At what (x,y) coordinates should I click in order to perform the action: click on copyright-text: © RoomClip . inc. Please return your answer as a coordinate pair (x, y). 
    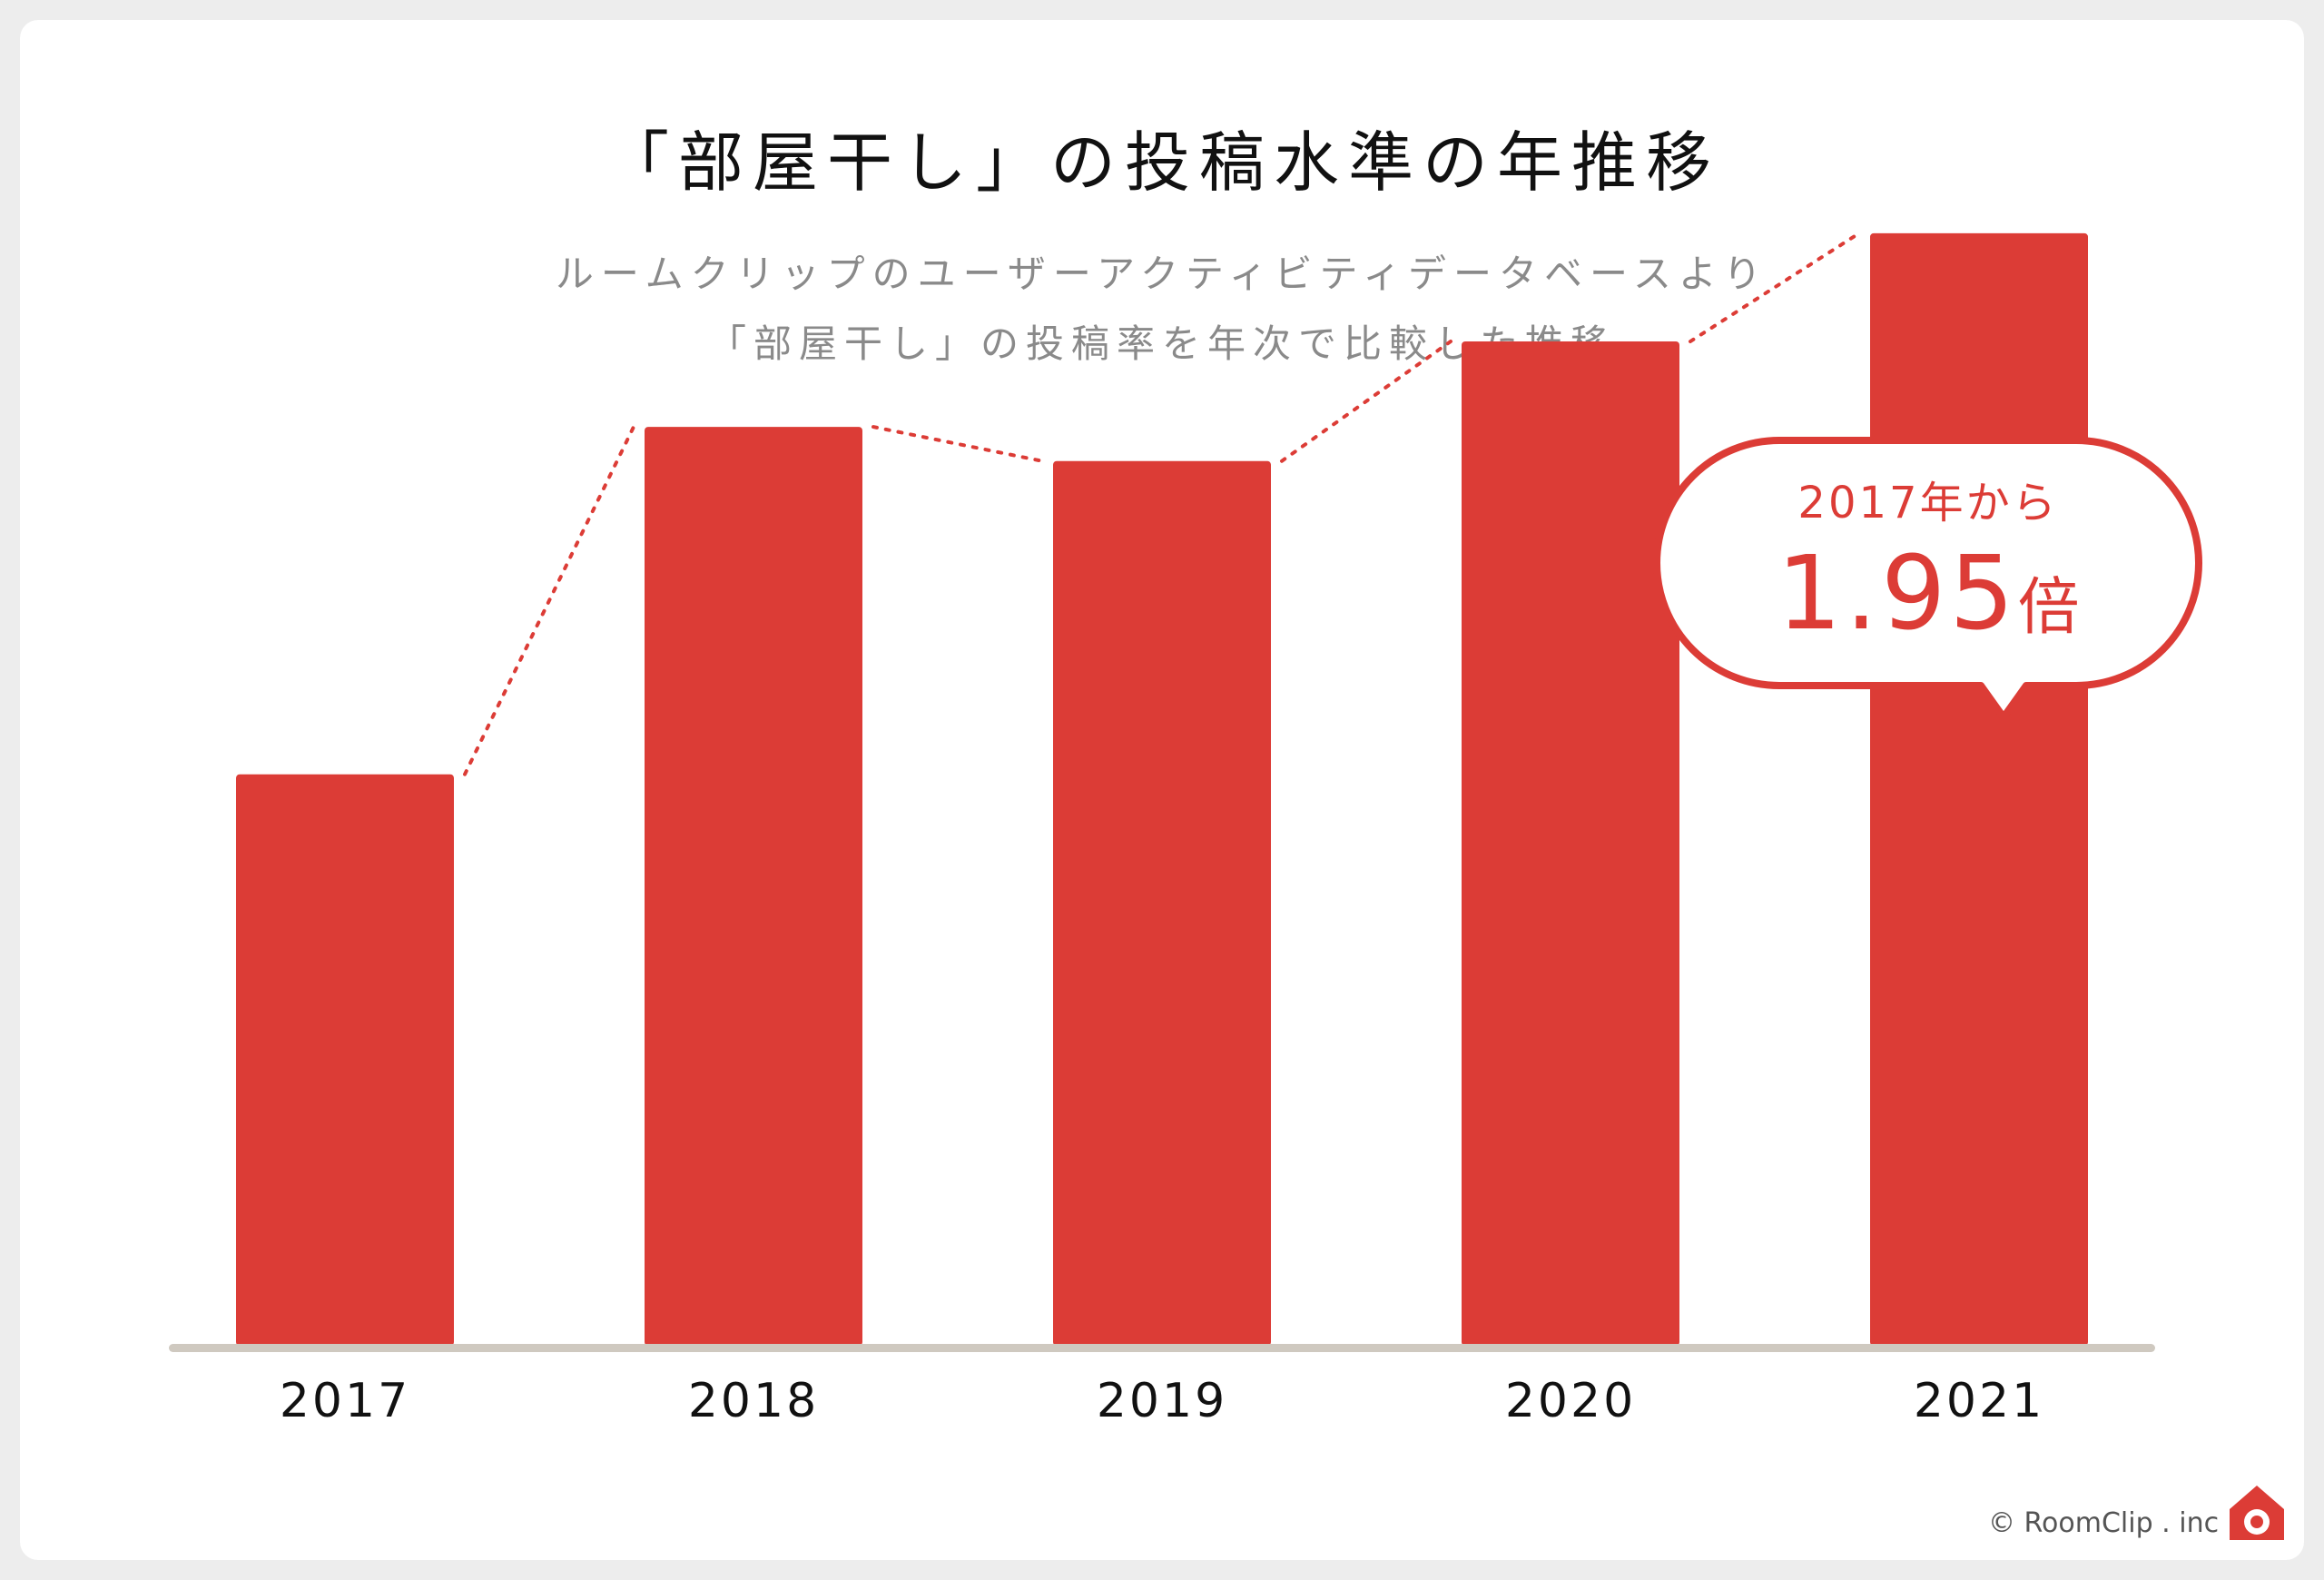
    Looking at the image, I should click on (2104, 1523).